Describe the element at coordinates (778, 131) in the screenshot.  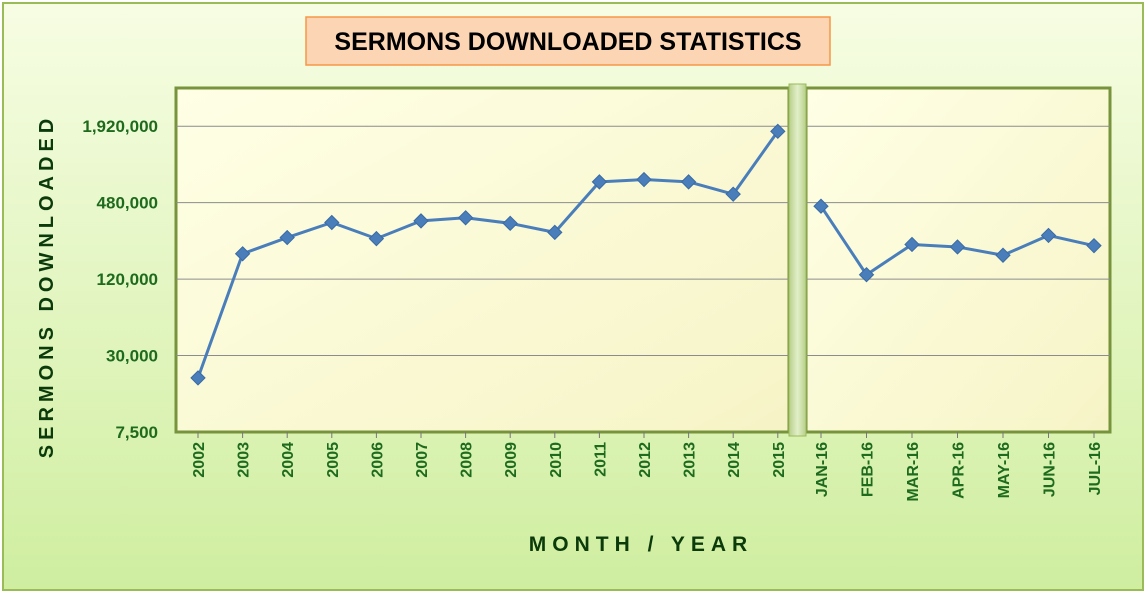
I see `data-point-2015` at that location.